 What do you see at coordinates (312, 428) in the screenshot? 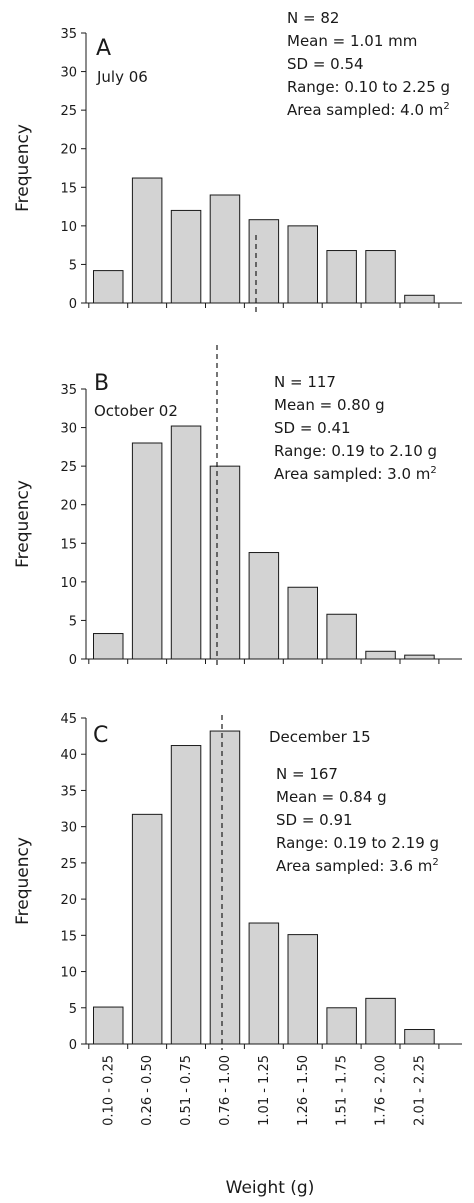
I see `stat-line: SD = 0.41` at bounding box center [312, 428].